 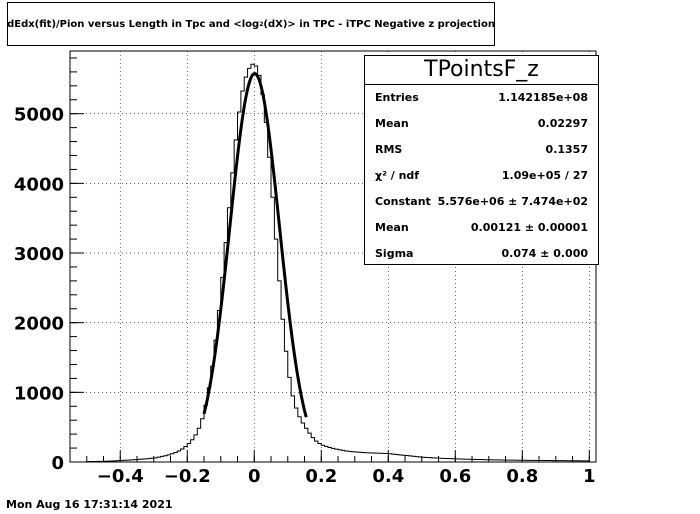 What do you see at coordinates (394, 253) in the screenshot?
I see `stats-label: Sigma` at bounding box center [394, 253].